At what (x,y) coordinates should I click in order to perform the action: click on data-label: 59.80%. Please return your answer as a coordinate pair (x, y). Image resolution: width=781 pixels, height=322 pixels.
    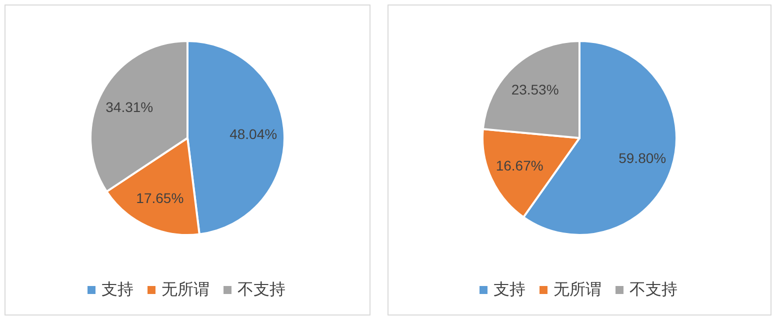
    Looking at the image, I should click on (642, 158).